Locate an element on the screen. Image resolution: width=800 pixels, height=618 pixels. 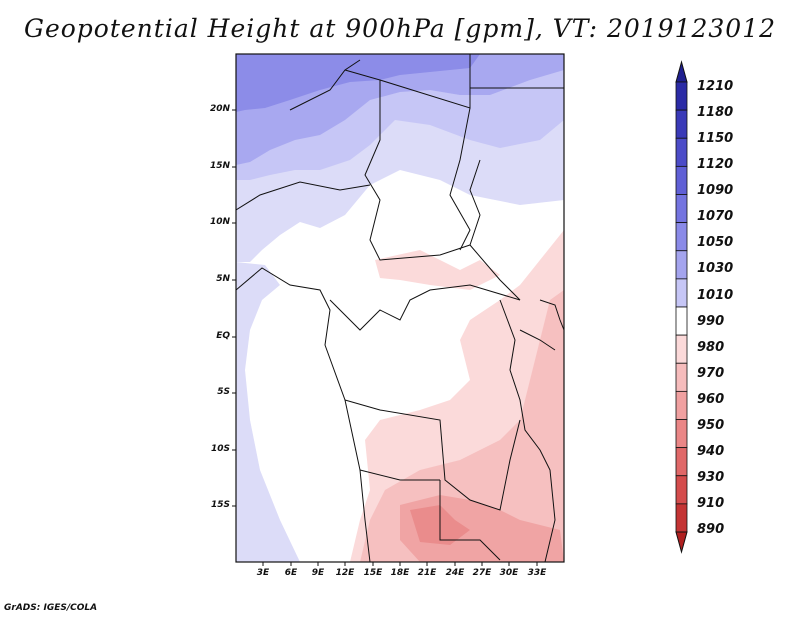
colorbar-label: 1210 is located at coordinates (715, 86).